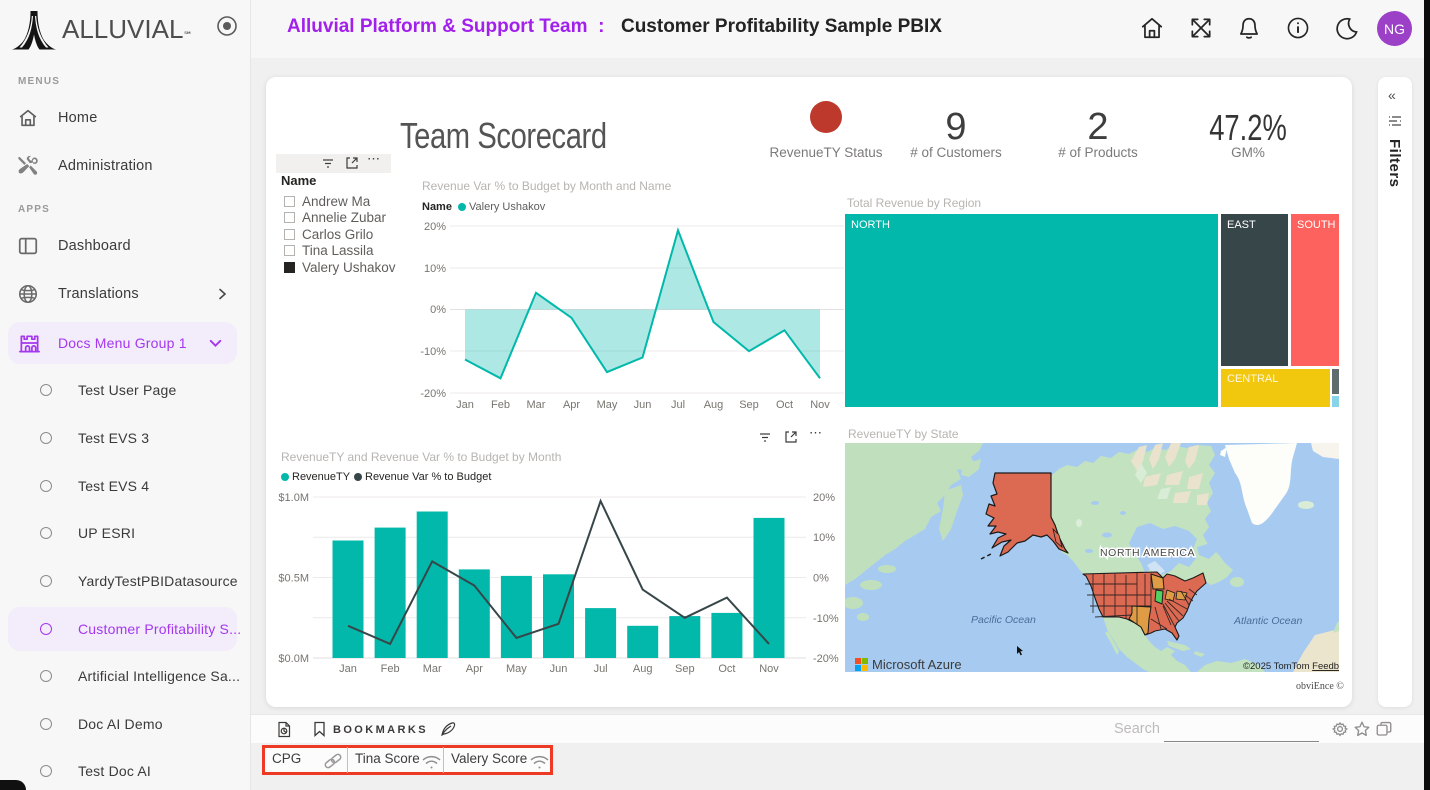  Describe the element at coordinates (1291, 666) in the screenshot. I see `svg-text: ©2025 TomTom Feedback` at that location.